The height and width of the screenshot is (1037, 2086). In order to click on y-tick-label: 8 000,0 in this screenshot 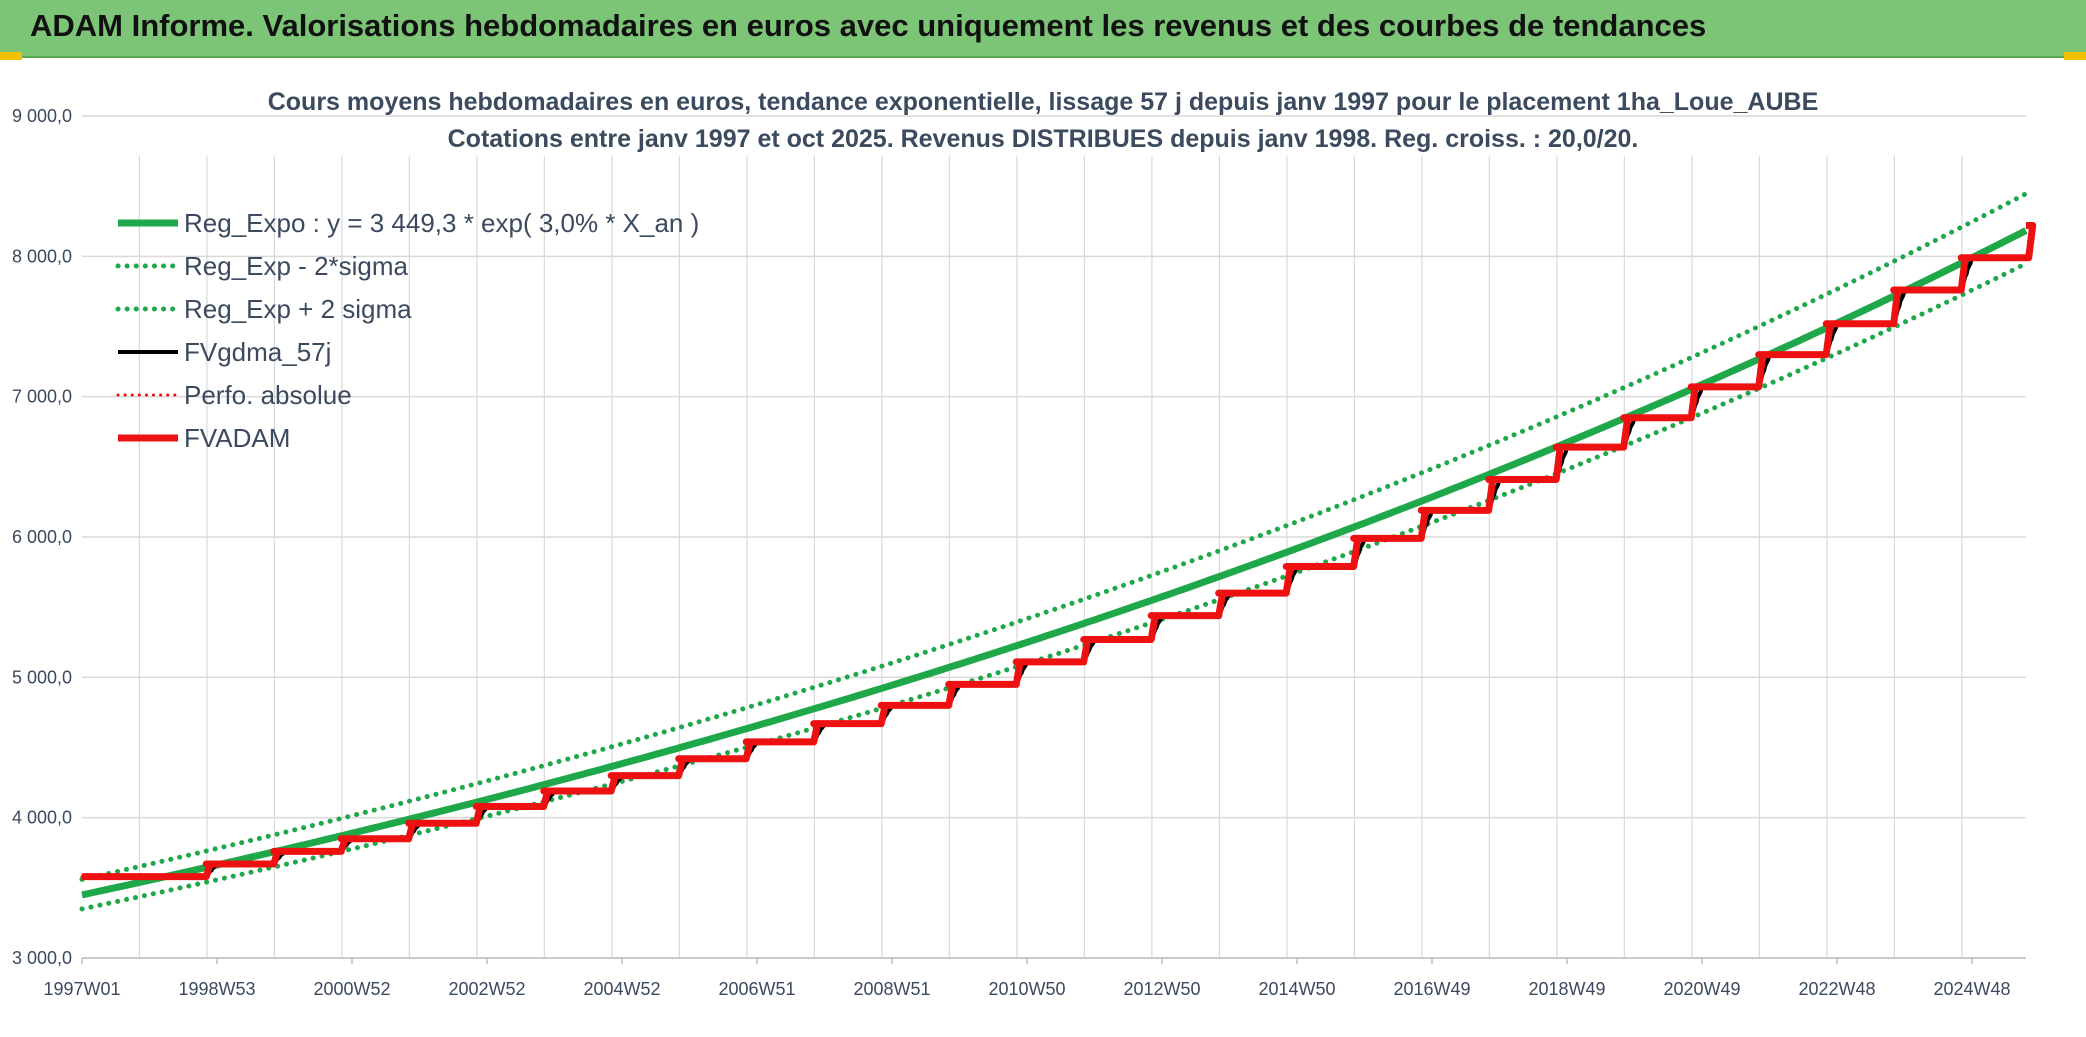, I will do `click(42, 256)`.